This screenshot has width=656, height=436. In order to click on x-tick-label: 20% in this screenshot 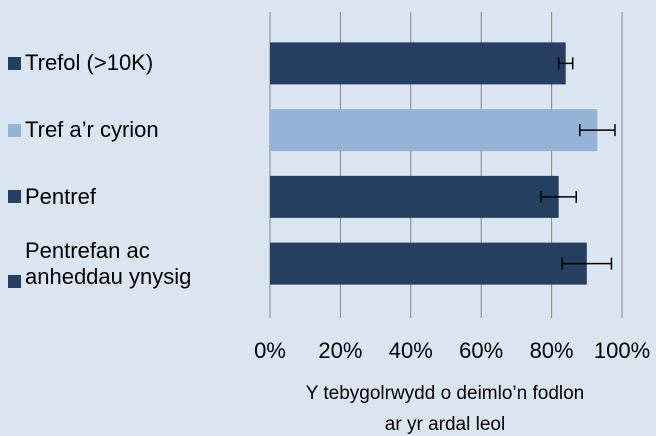, I will do `click(340, 350)`.